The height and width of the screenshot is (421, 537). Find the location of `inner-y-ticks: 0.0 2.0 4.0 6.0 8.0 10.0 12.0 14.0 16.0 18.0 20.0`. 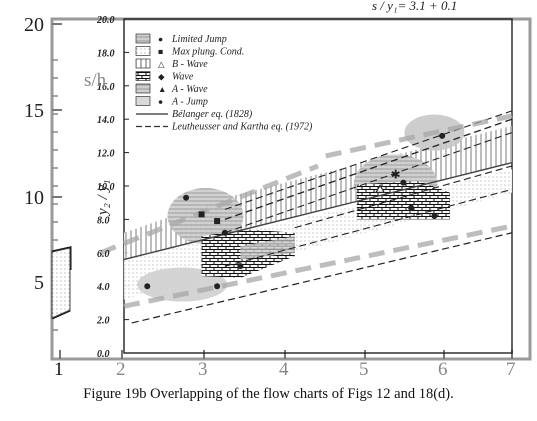

inner-y-ticks: 0.0 2.0 4.0 6.0 8.0 10.0 12.0 14.0 16.0 18.0 20.0 is located at coordinates (105, 187).